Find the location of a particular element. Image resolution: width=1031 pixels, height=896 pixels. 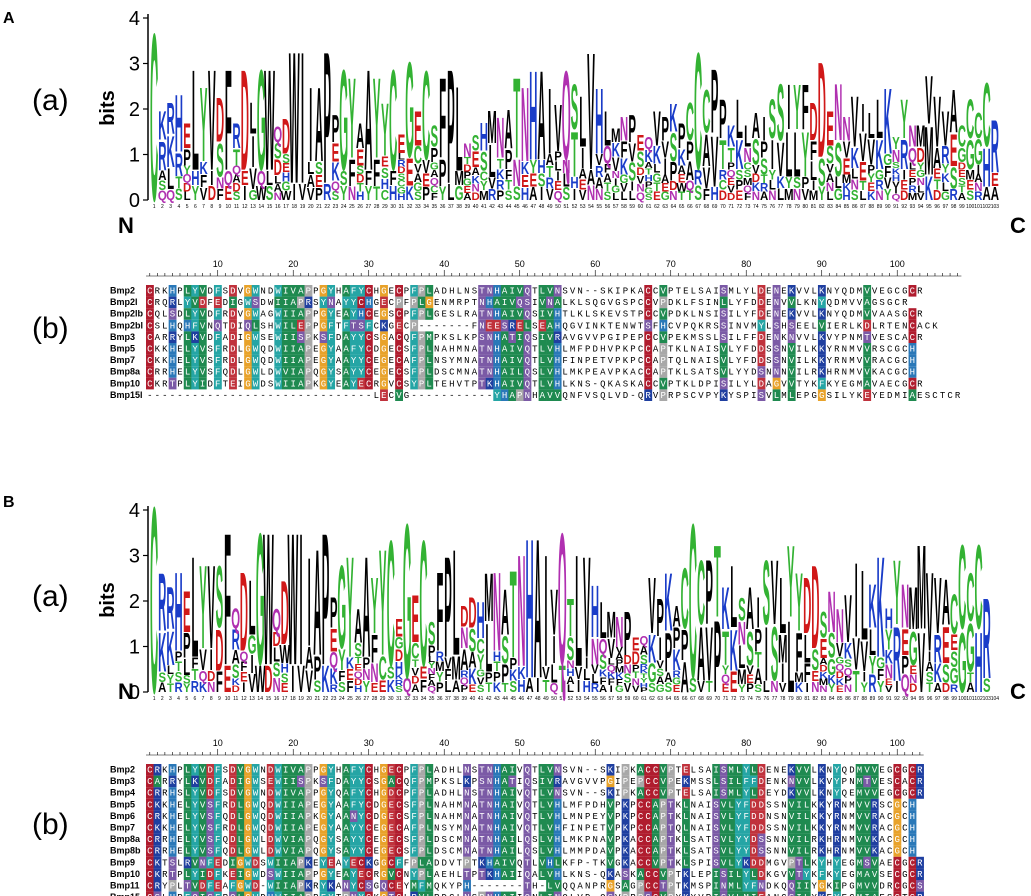

residue-letter: M is located at coordinates (459, 840).